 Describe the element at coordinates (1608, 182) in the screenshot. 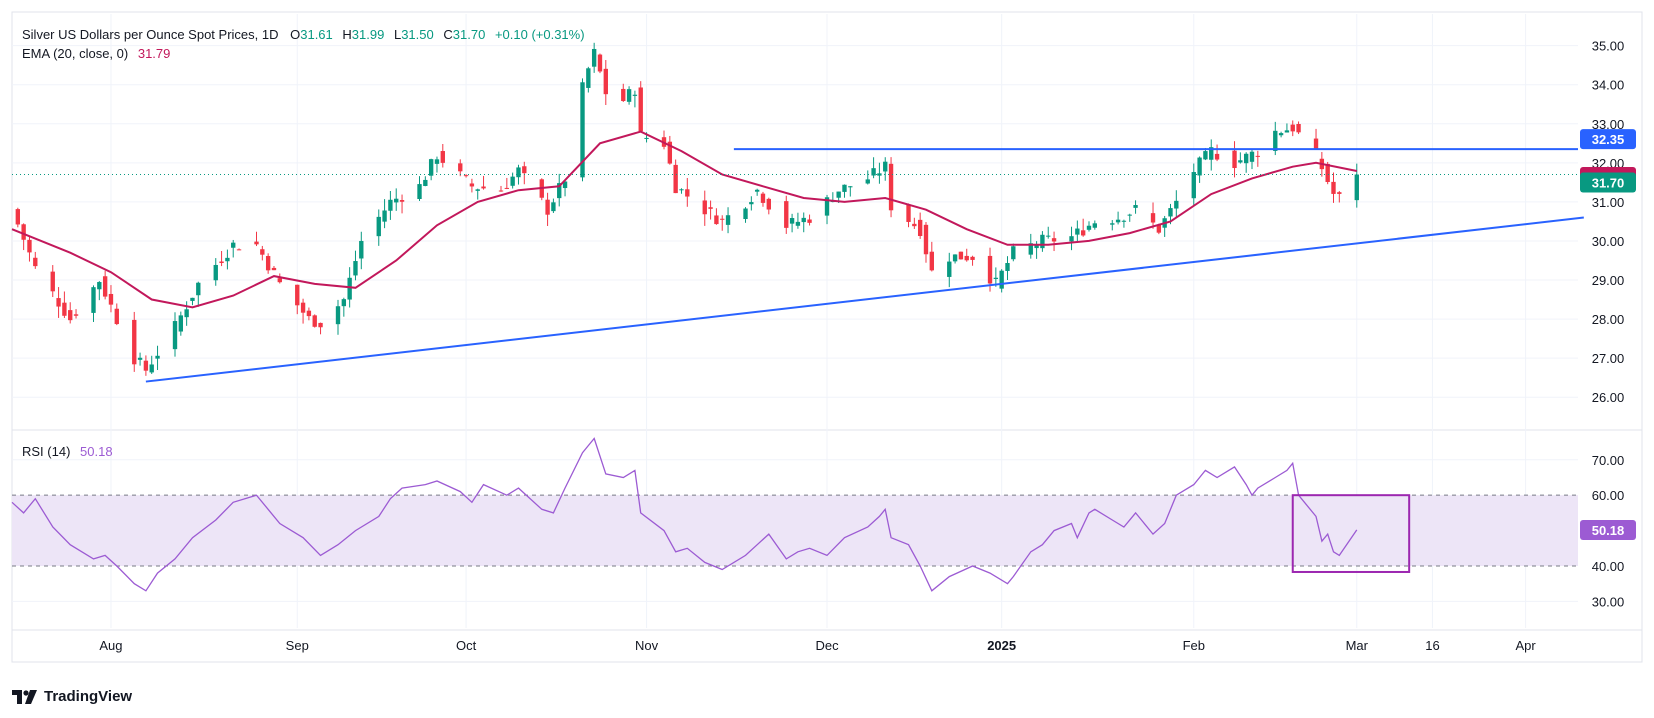

I see `last-price-badge: 31.70` at that location.